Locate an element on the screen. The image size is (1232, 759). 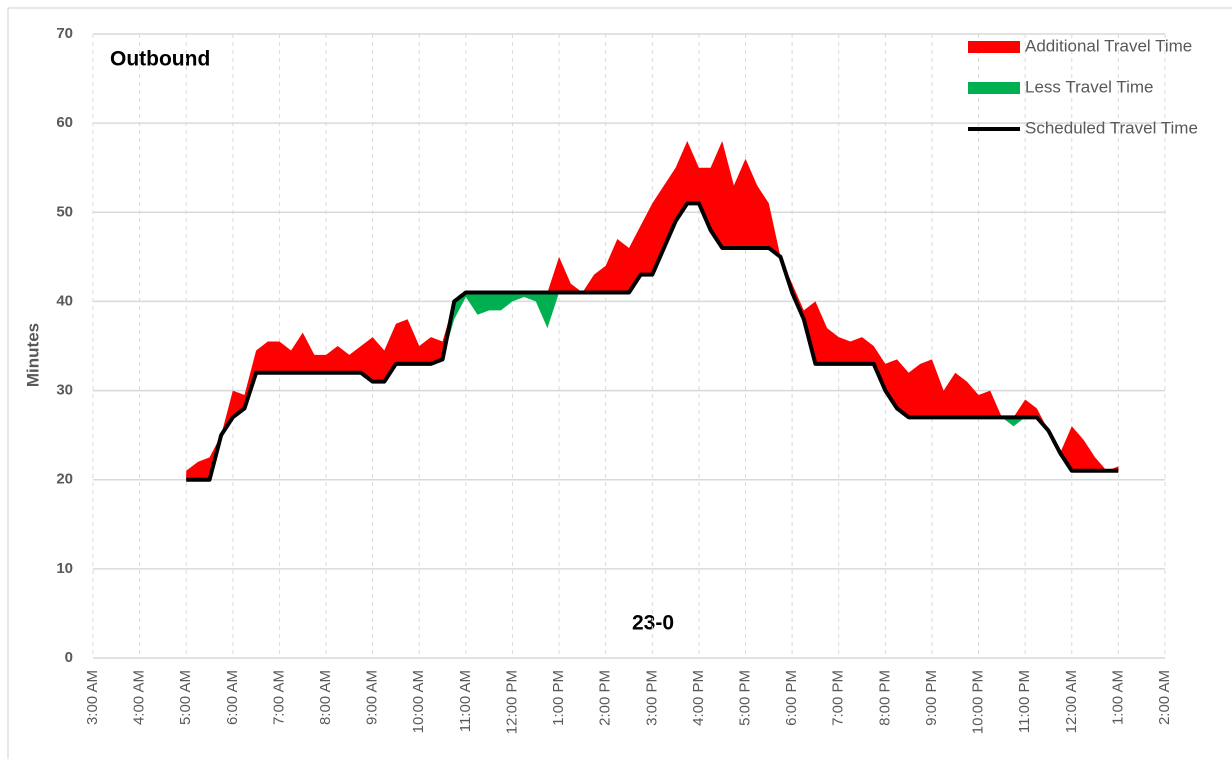
y-tick-label: 20 is located at coordinates (64, 479).